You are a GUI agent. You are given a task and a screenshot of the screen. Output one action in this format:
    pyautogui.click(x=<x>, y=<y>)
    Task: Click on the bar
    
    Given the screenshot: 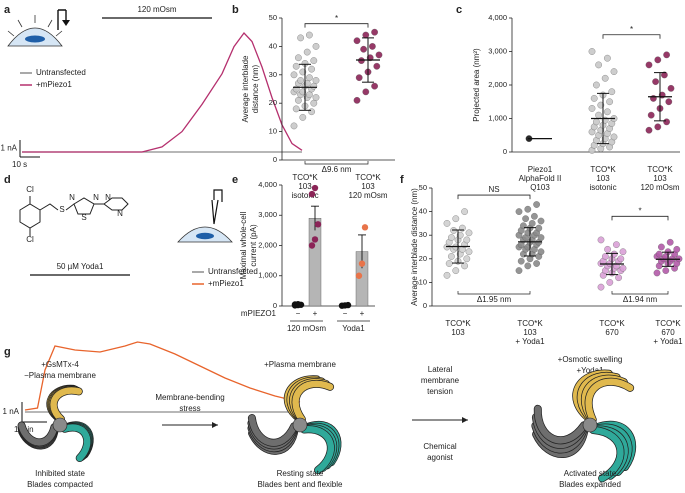 What is the action you would take?
    pyautogui.click(x=315, y=262)
    